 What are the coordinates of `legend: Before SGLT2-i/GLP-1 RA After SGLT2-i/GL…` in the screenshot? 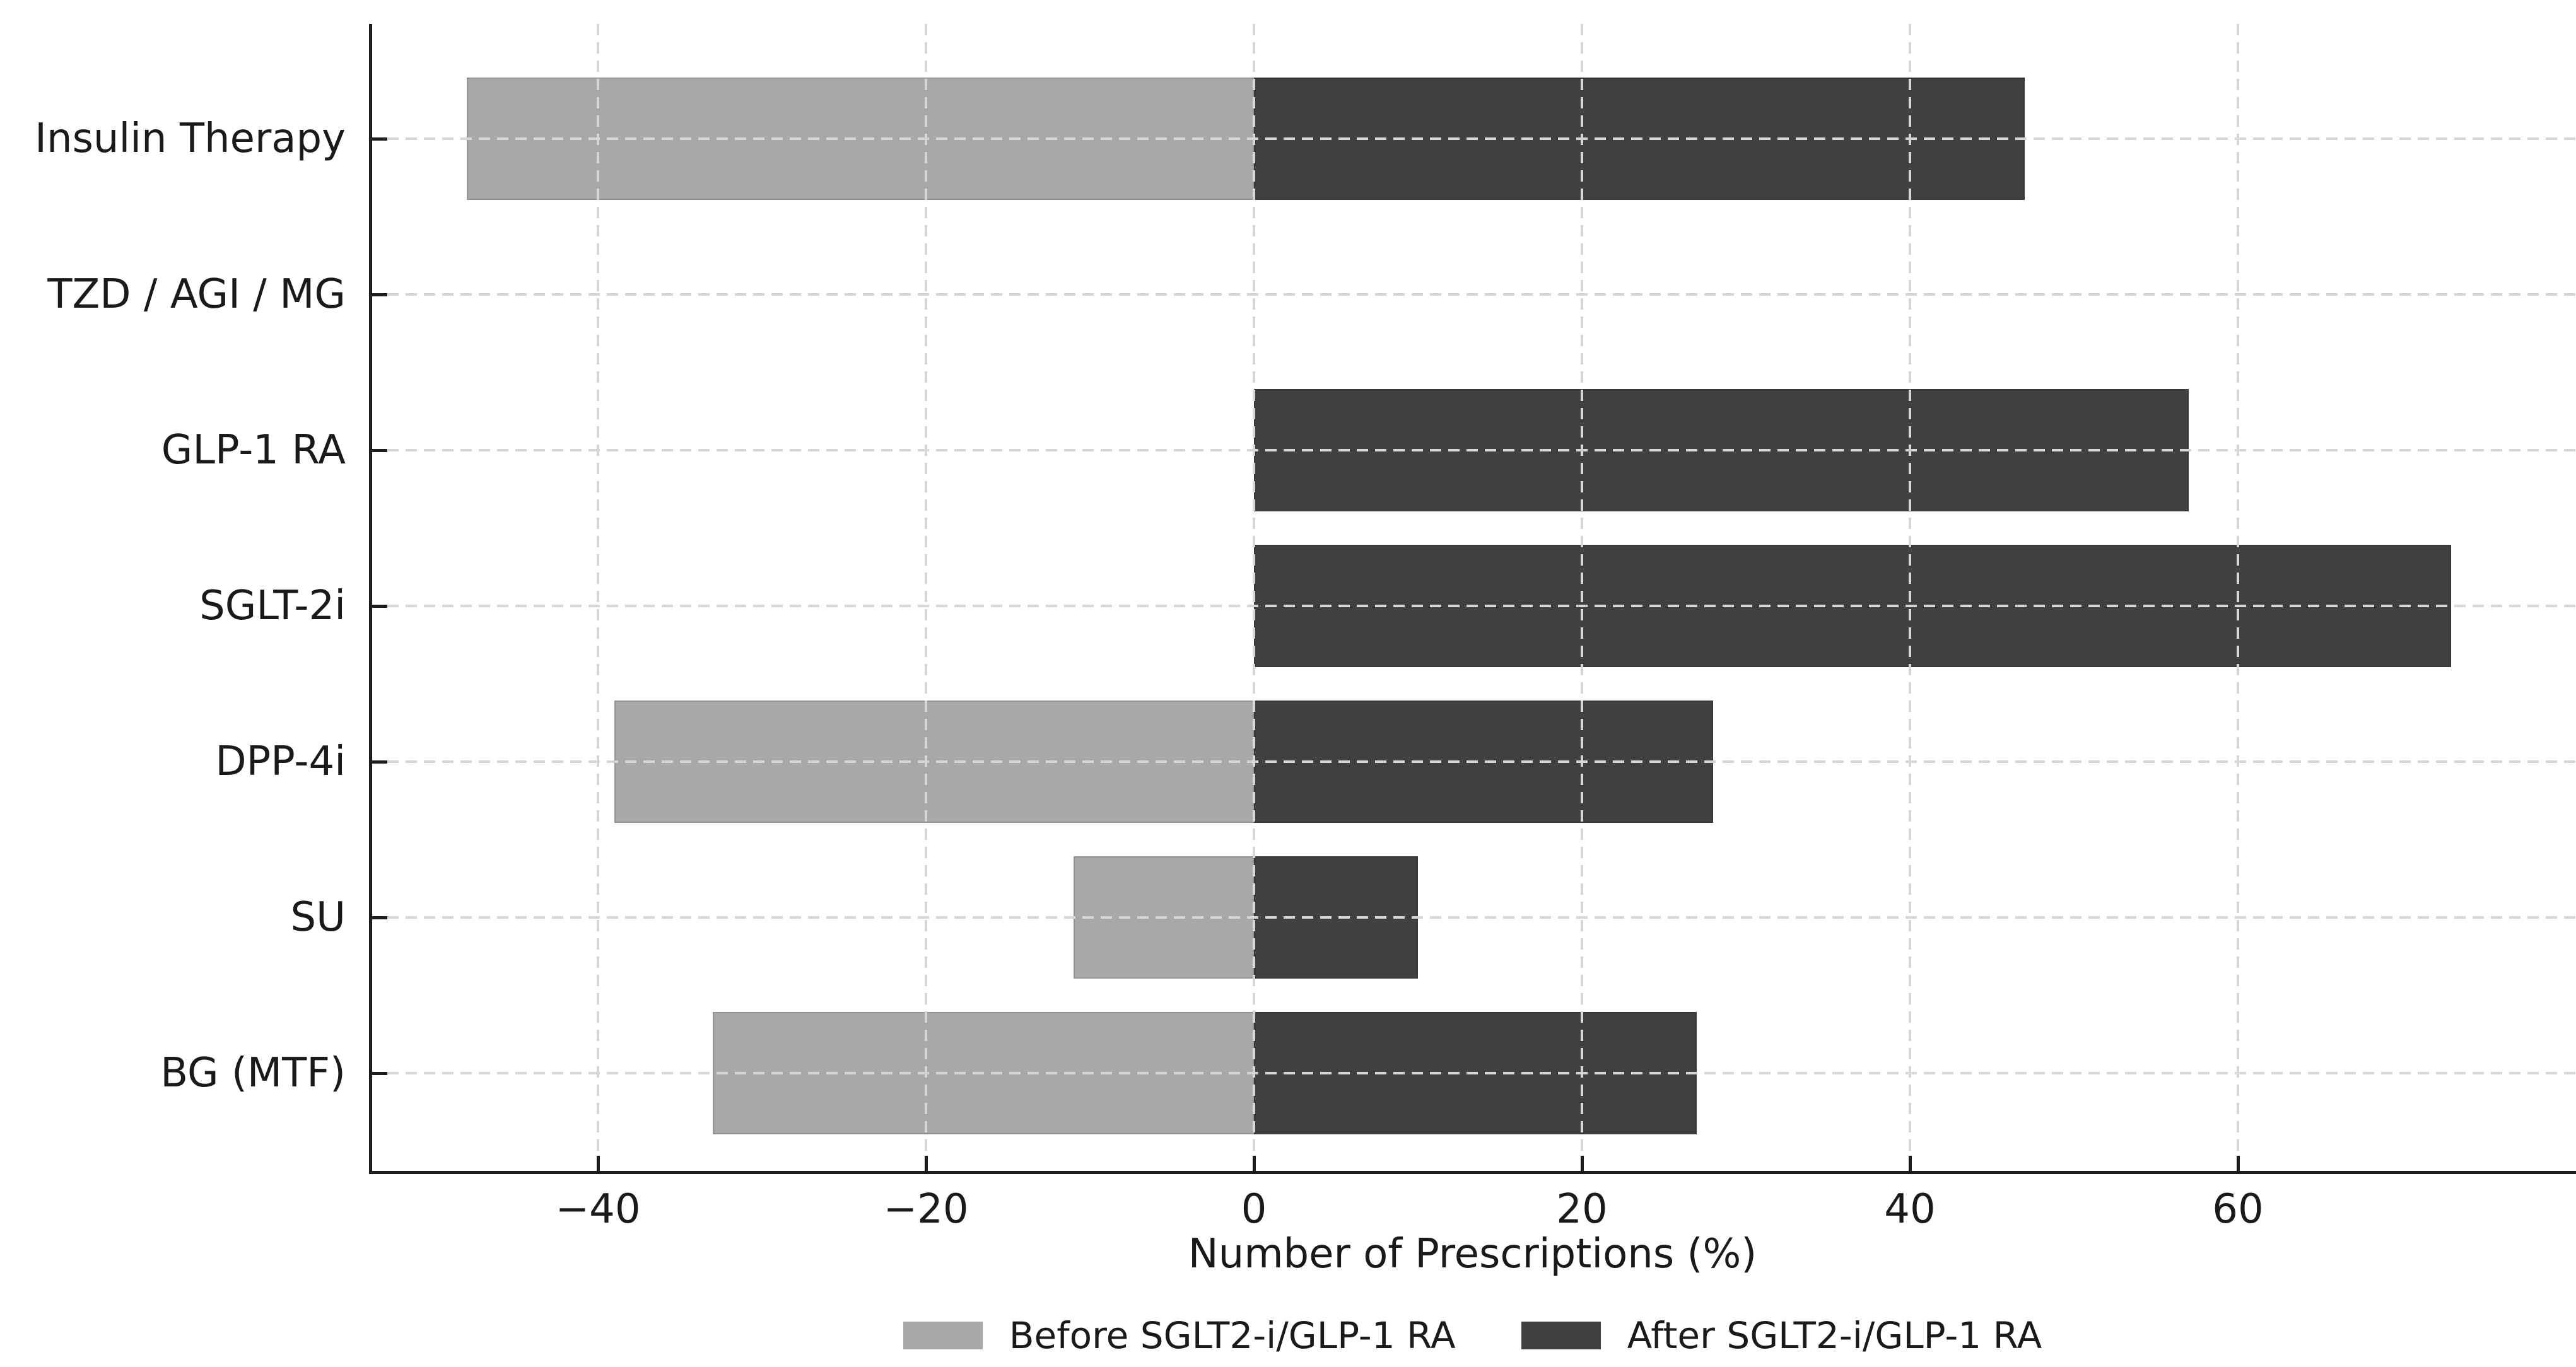 It's located at (1472, 1335).